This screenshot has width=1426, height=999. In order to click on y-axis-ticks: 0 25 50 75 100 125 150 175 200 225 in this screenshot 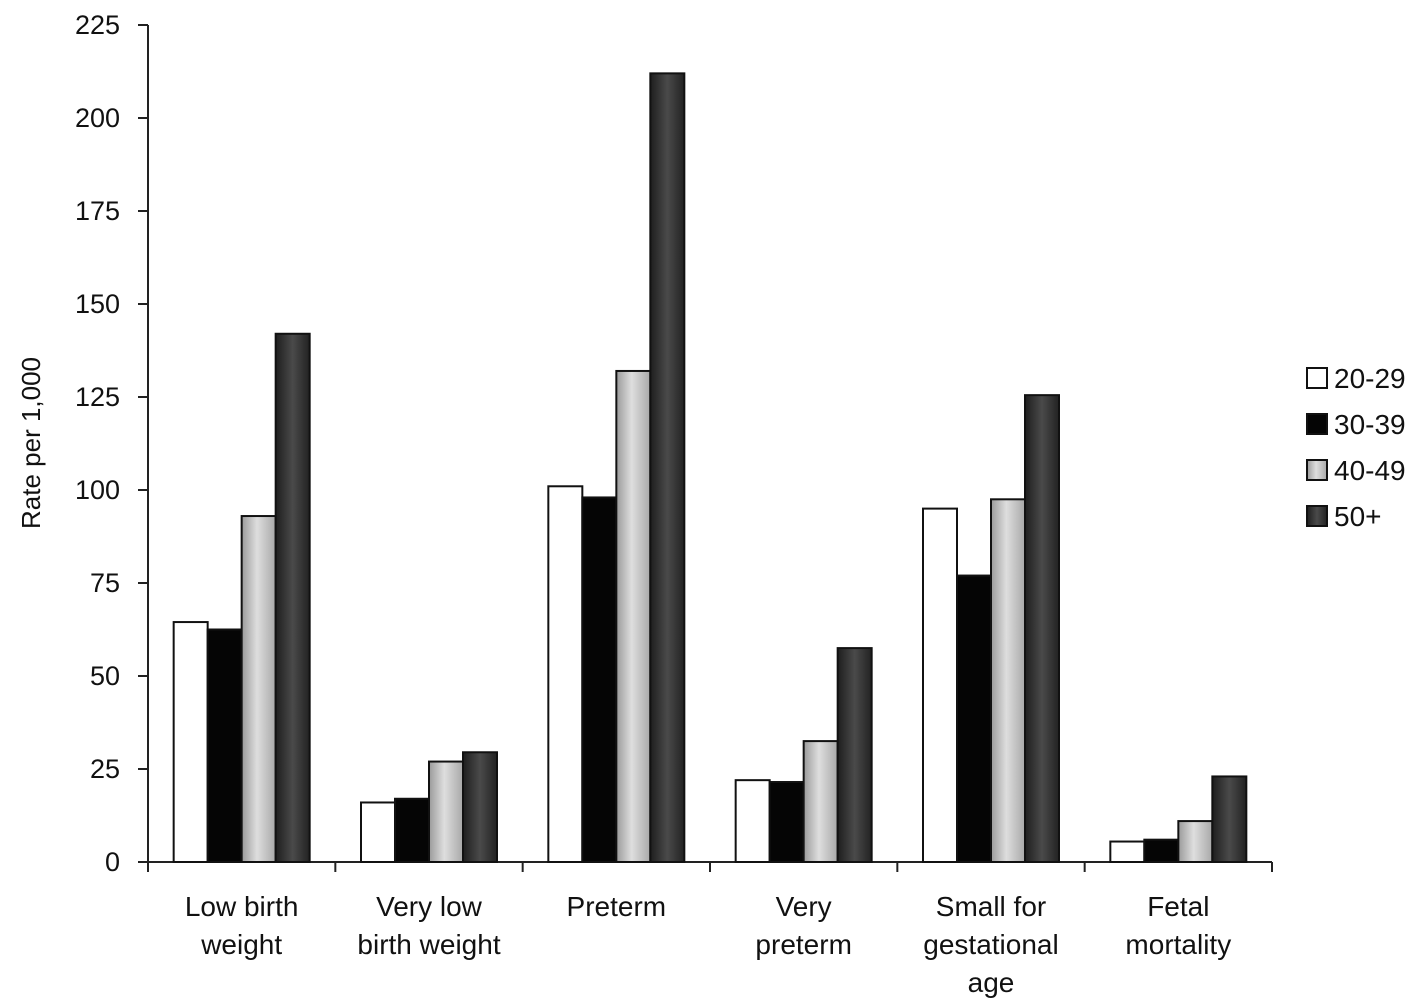, I will do `click(111, 443)`.